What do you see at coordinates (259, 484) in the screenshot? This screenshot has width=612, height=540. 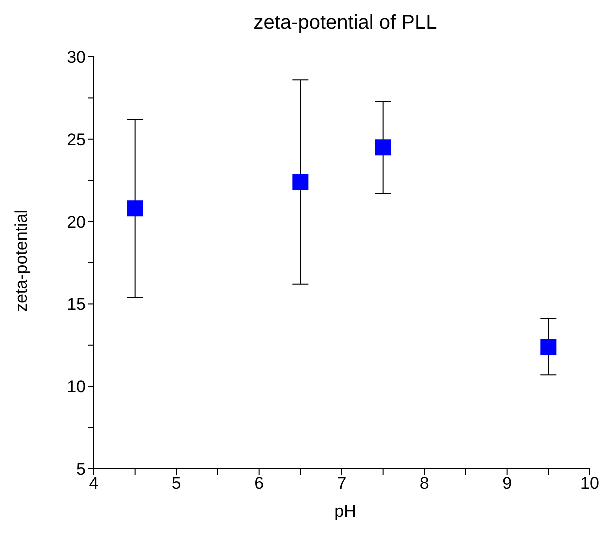 I see `x-tick-label: 6` at bounding box center [259, 484].